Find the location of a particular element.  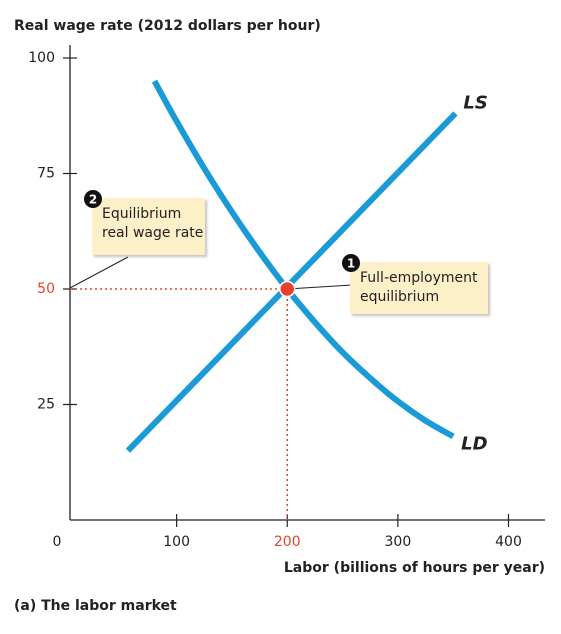

x-tick-label: 300 is located at coordinates (398, 542).